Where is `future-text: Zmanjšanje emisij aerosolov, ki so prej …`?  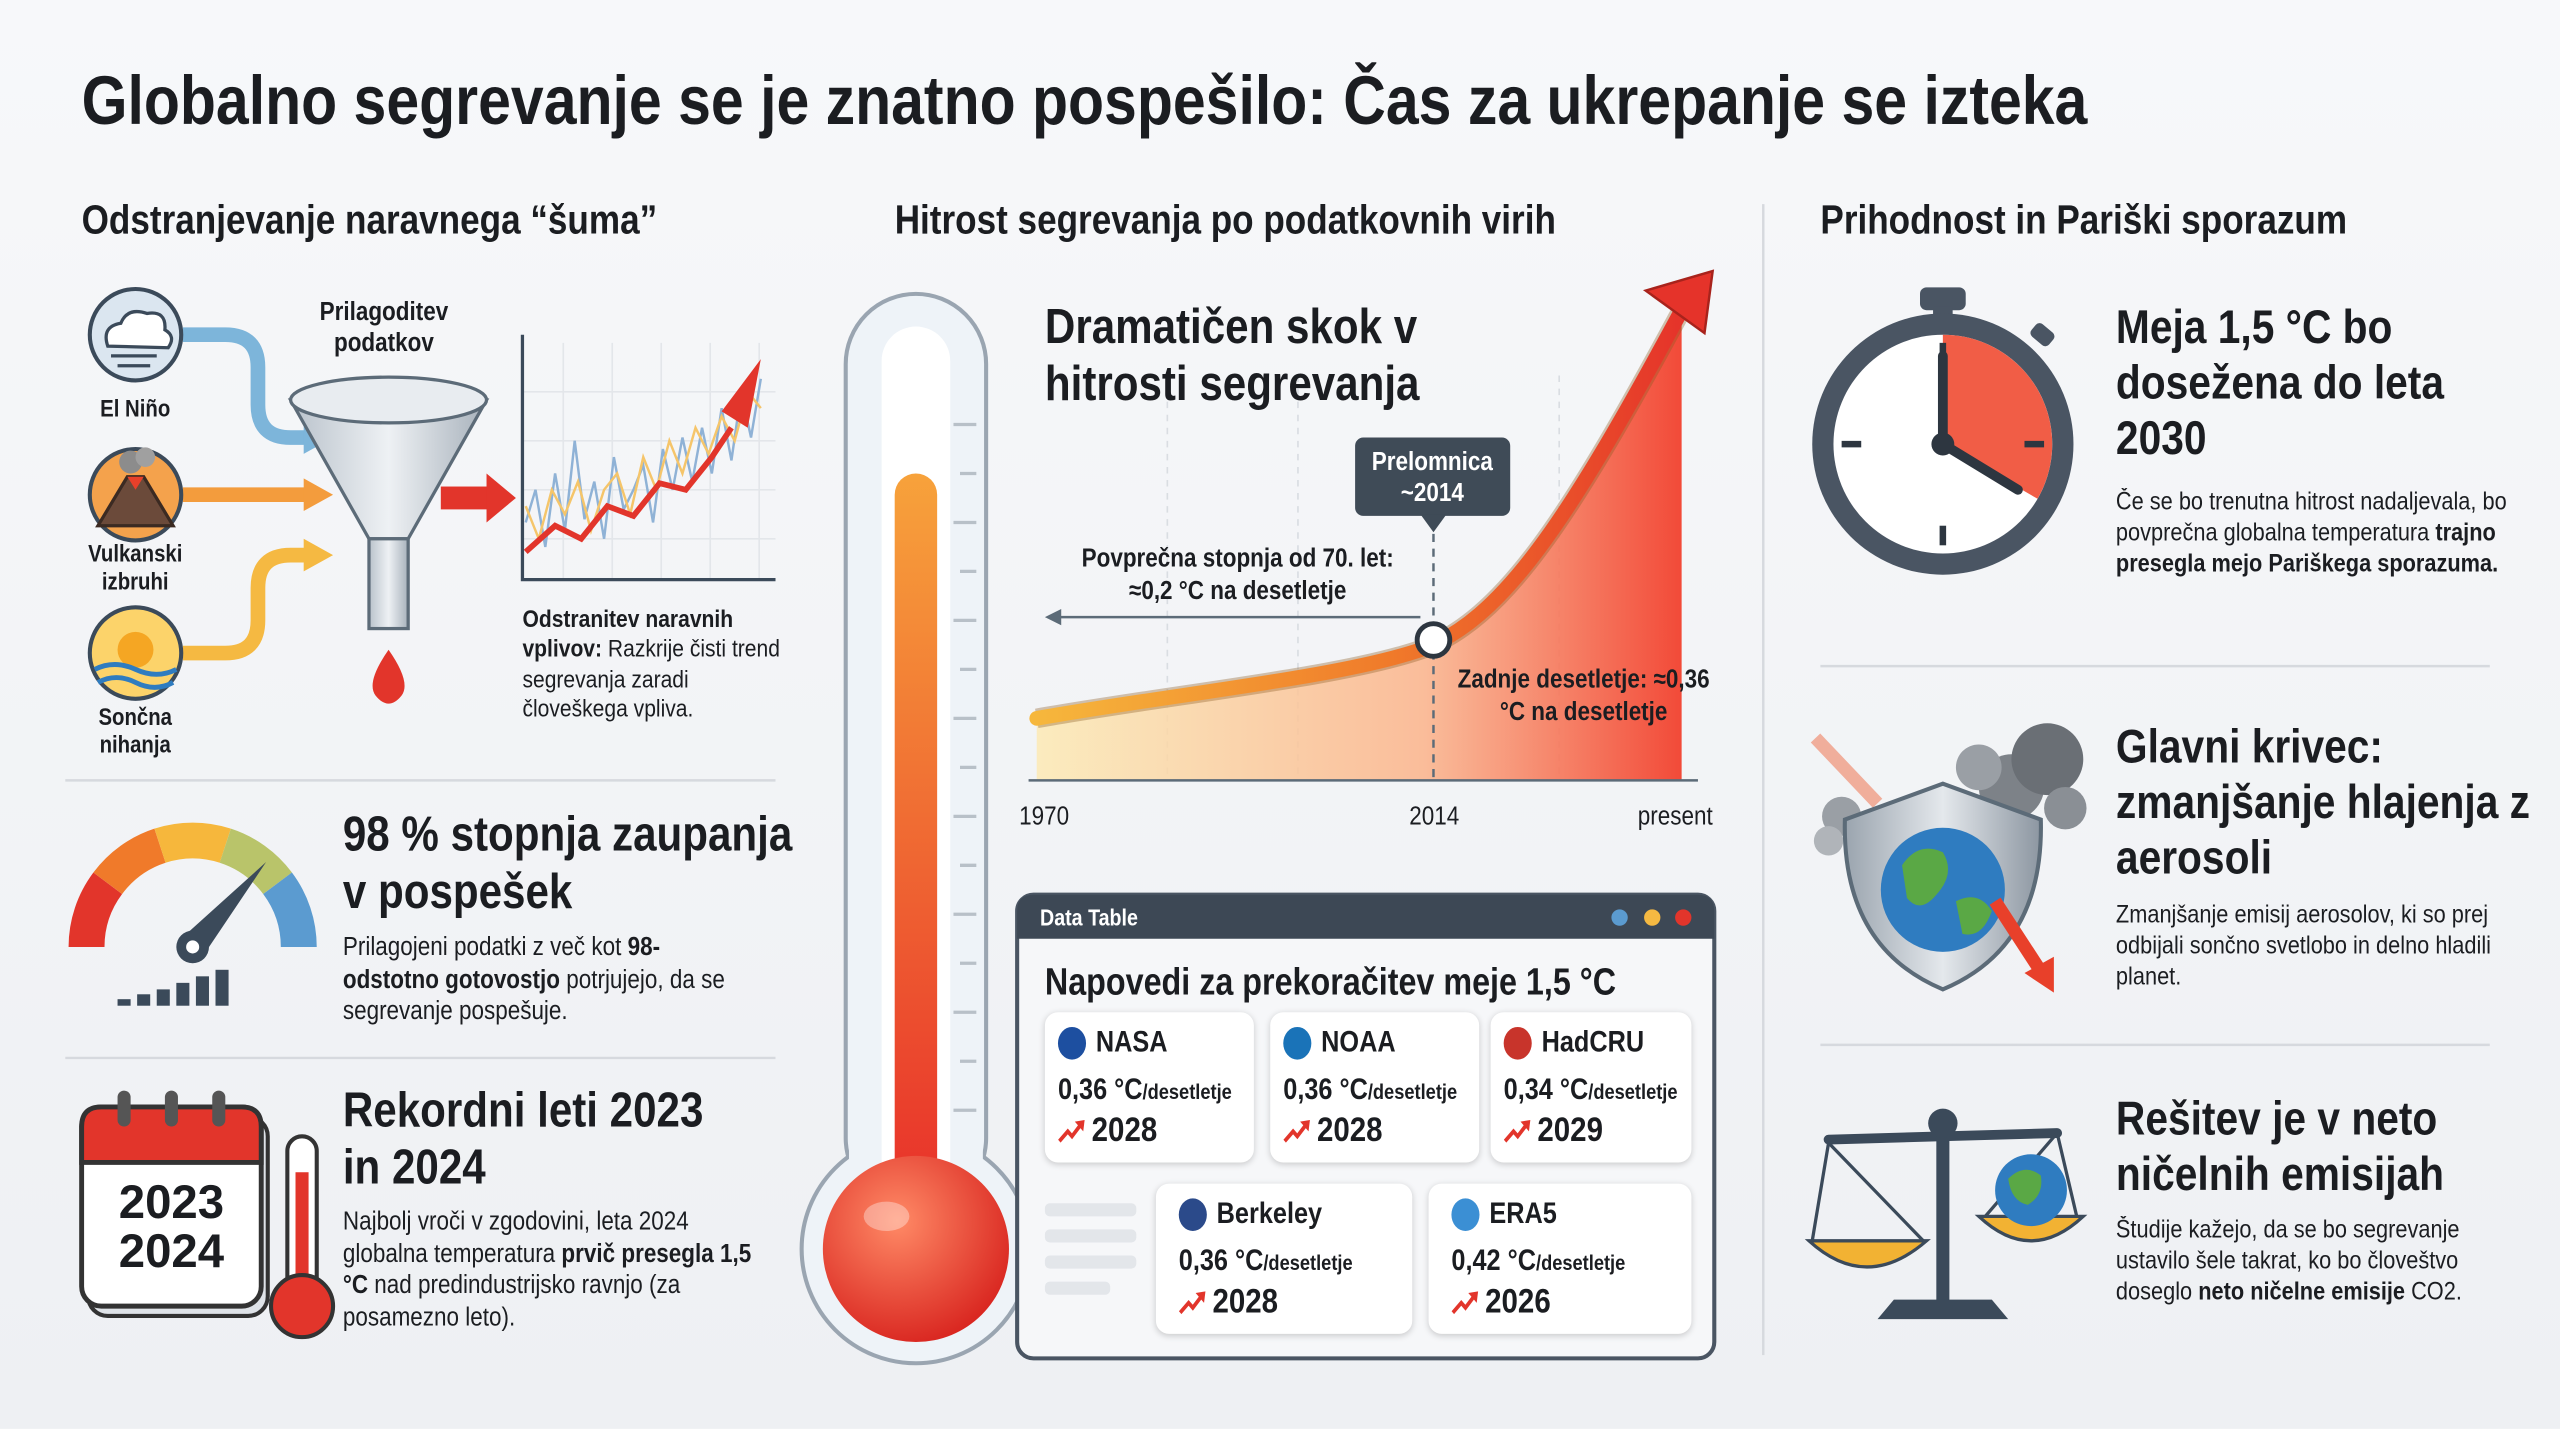 future-text: Zmanjšanje emisij aerosolov, ki so prej … is located at coordinates (2316, 947).